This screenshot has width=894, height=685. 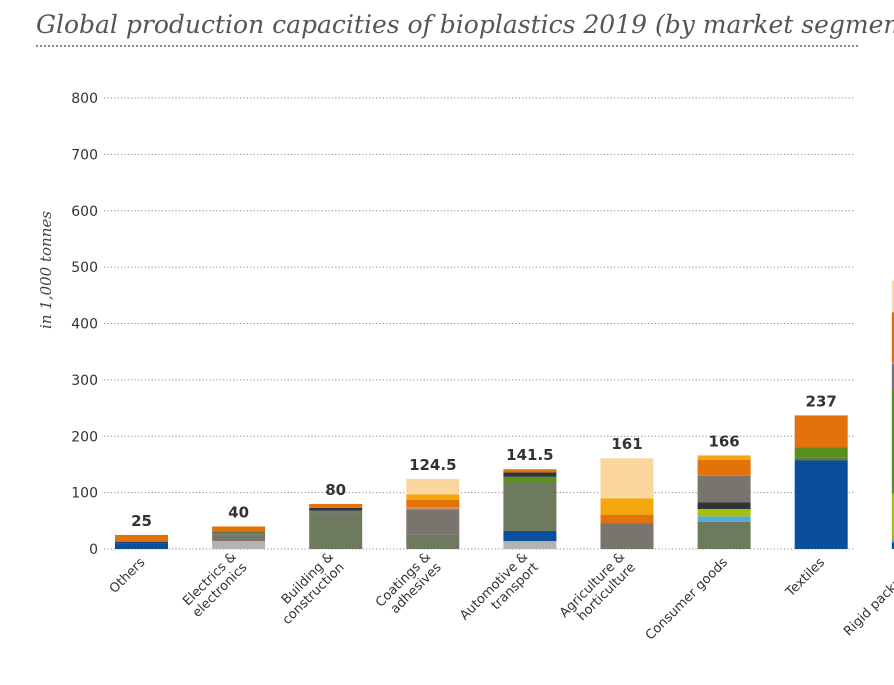 What do you see at coordinates (447, 46) in the screenshot?
I see `title-divider` at bounding box center [447, 46].